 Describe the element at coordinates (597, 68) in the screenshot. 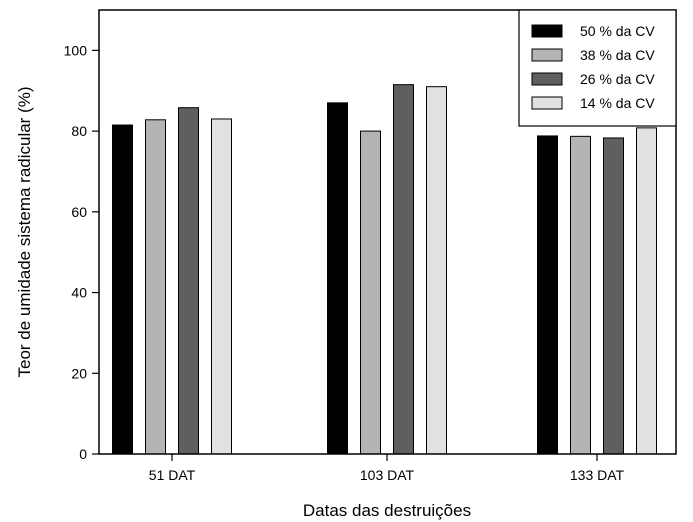

I see `legend: 50 % da CV 38 % da CV 26 % da CV 14 % da CV` at that location.